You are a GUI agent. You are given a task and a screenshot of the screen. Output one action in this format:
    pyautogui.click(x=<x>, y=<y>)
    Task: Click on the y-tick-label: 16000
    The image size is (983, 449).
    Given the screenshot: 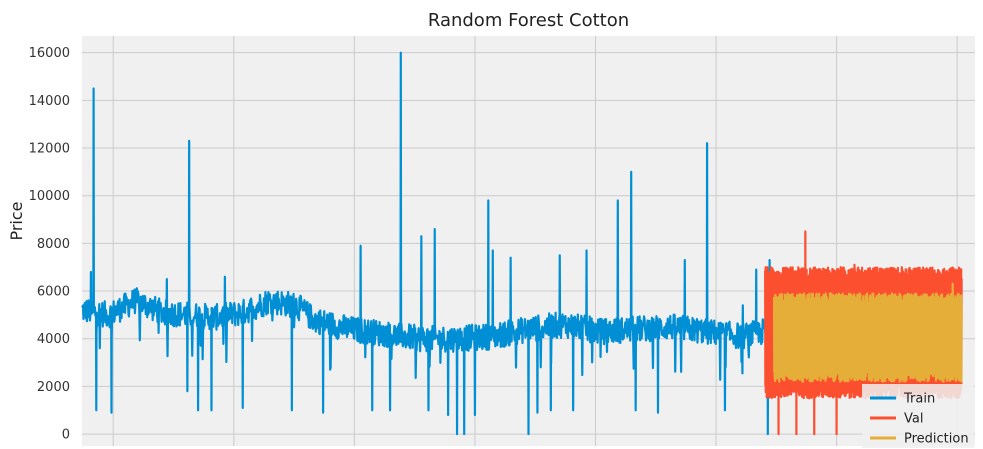 What is the action you would take?
    pyautogui.click(x=49, y=53)
    